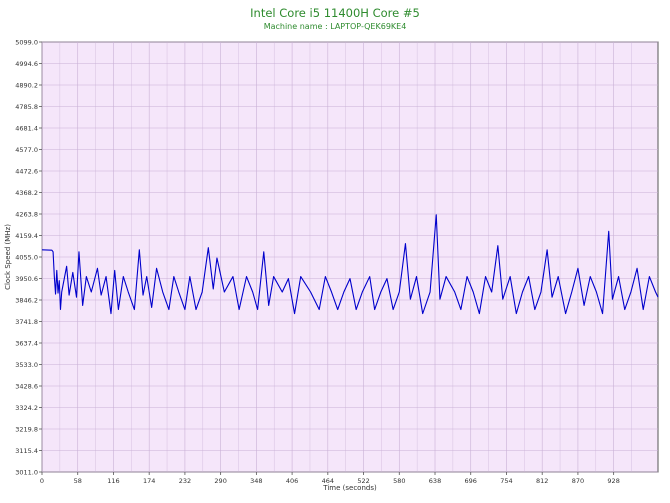  What do you see at coordinates (220, 481) in the screenshot?
I see `x-tick-label: 290` at bounding box center [220, 481].